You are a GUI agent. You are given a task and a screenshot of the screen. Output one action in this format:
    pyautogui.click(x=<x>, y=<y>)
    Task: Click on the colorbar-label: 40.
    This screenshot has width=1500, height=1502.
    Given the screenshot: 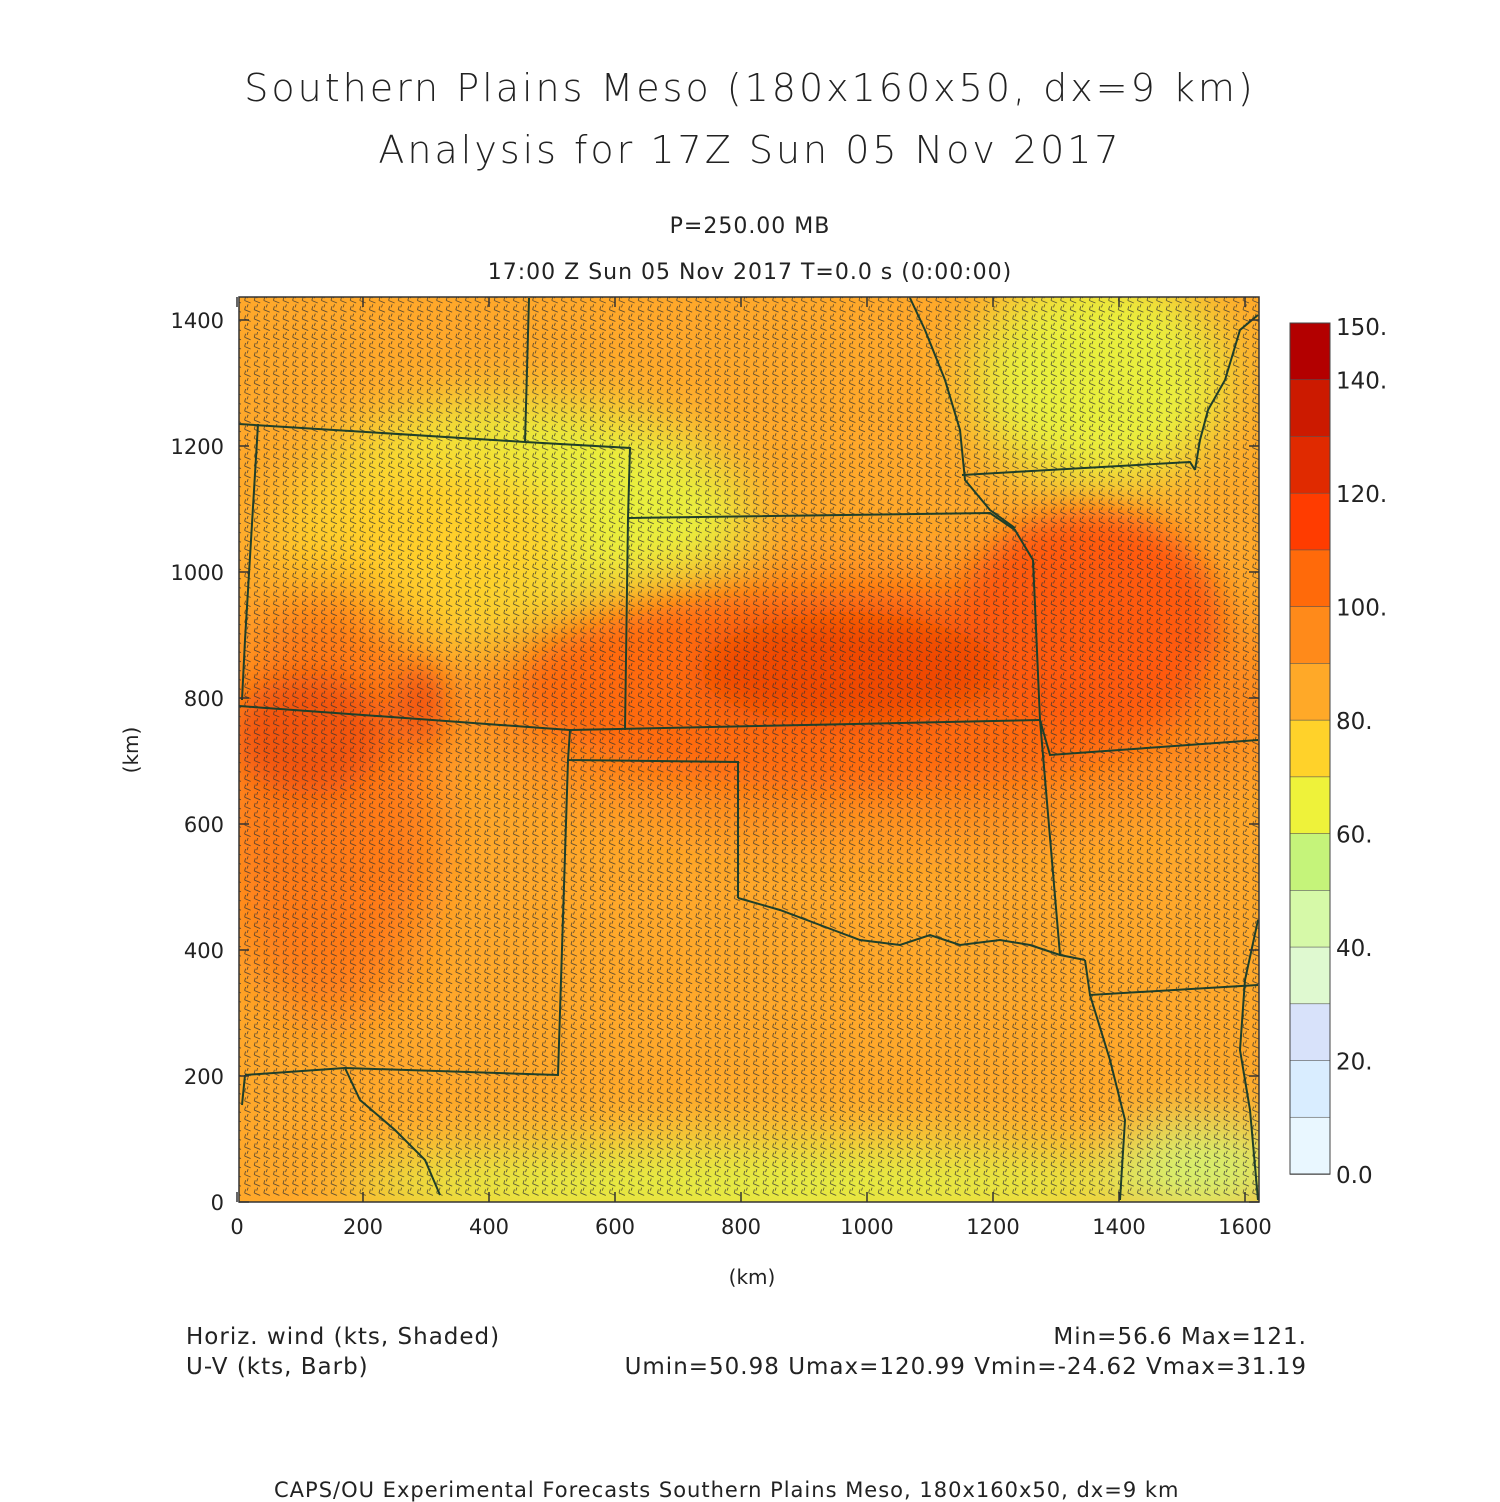 What is the action you would take?
    pyautogui.click(x=1354, y=949)
    